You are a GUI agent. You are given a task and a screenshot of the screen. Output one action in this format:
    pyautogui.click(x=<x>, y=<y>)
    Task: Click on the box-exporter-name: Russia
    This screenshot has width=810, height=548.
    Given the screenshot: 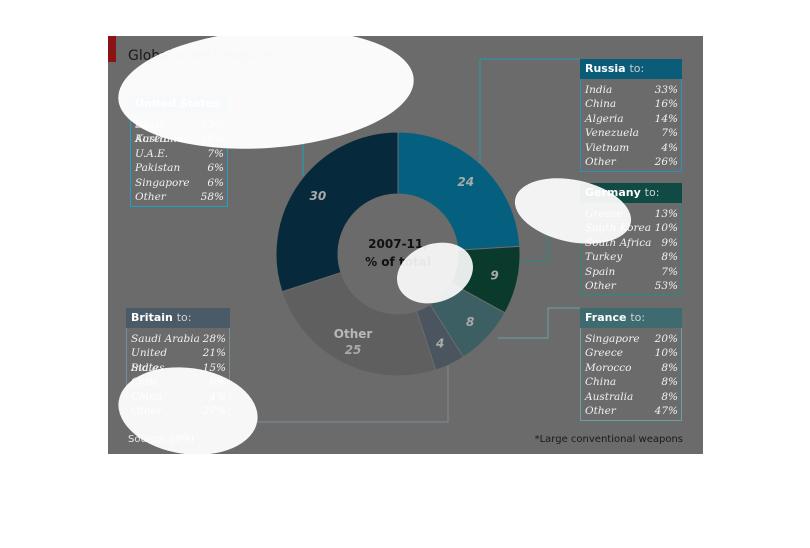 What is the action you would take?
    pyautogui.click(x=605, y=68)
    